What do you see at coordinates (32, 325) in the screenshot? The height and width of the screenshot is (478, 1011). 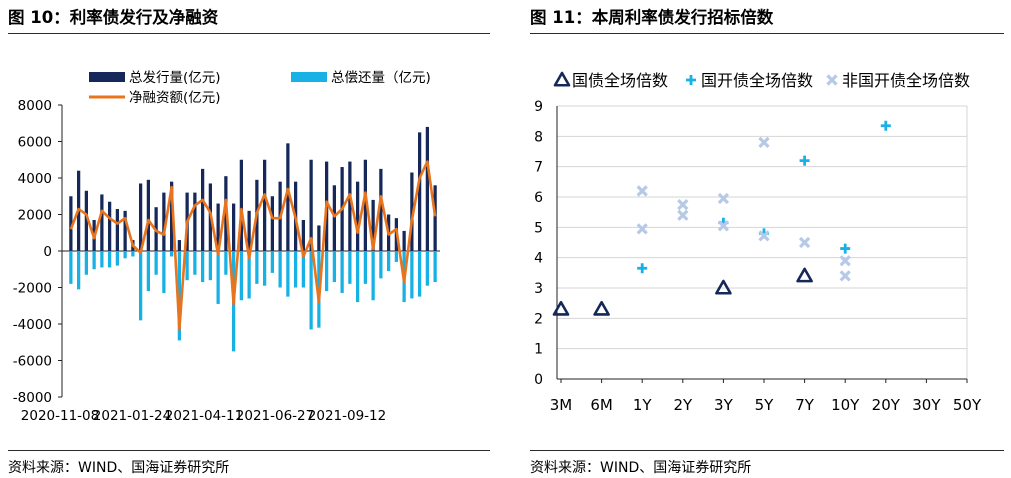 I see `y-tick-label: -4000` at bounding box center [32, 325].